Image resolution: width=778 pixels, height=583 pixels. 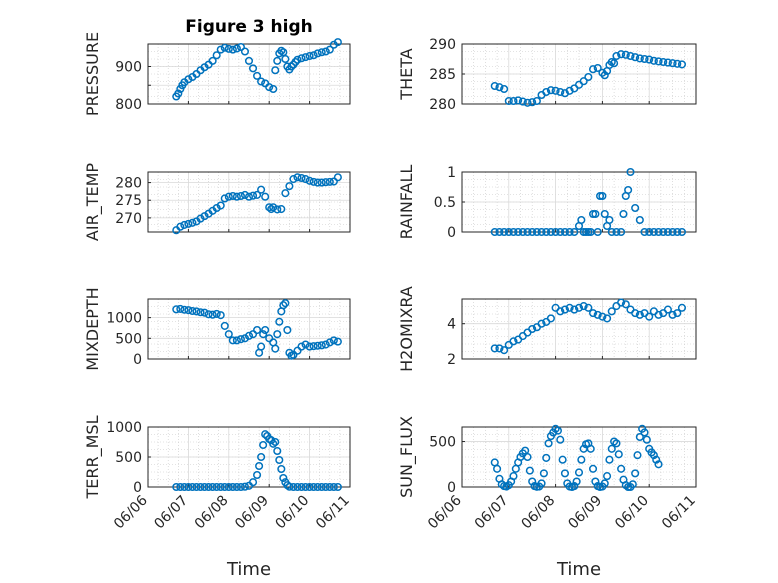 What do you see at coordinates (249, 457) in the screenshot?
I see `ax7-frame` at bounding box center [249, 457].